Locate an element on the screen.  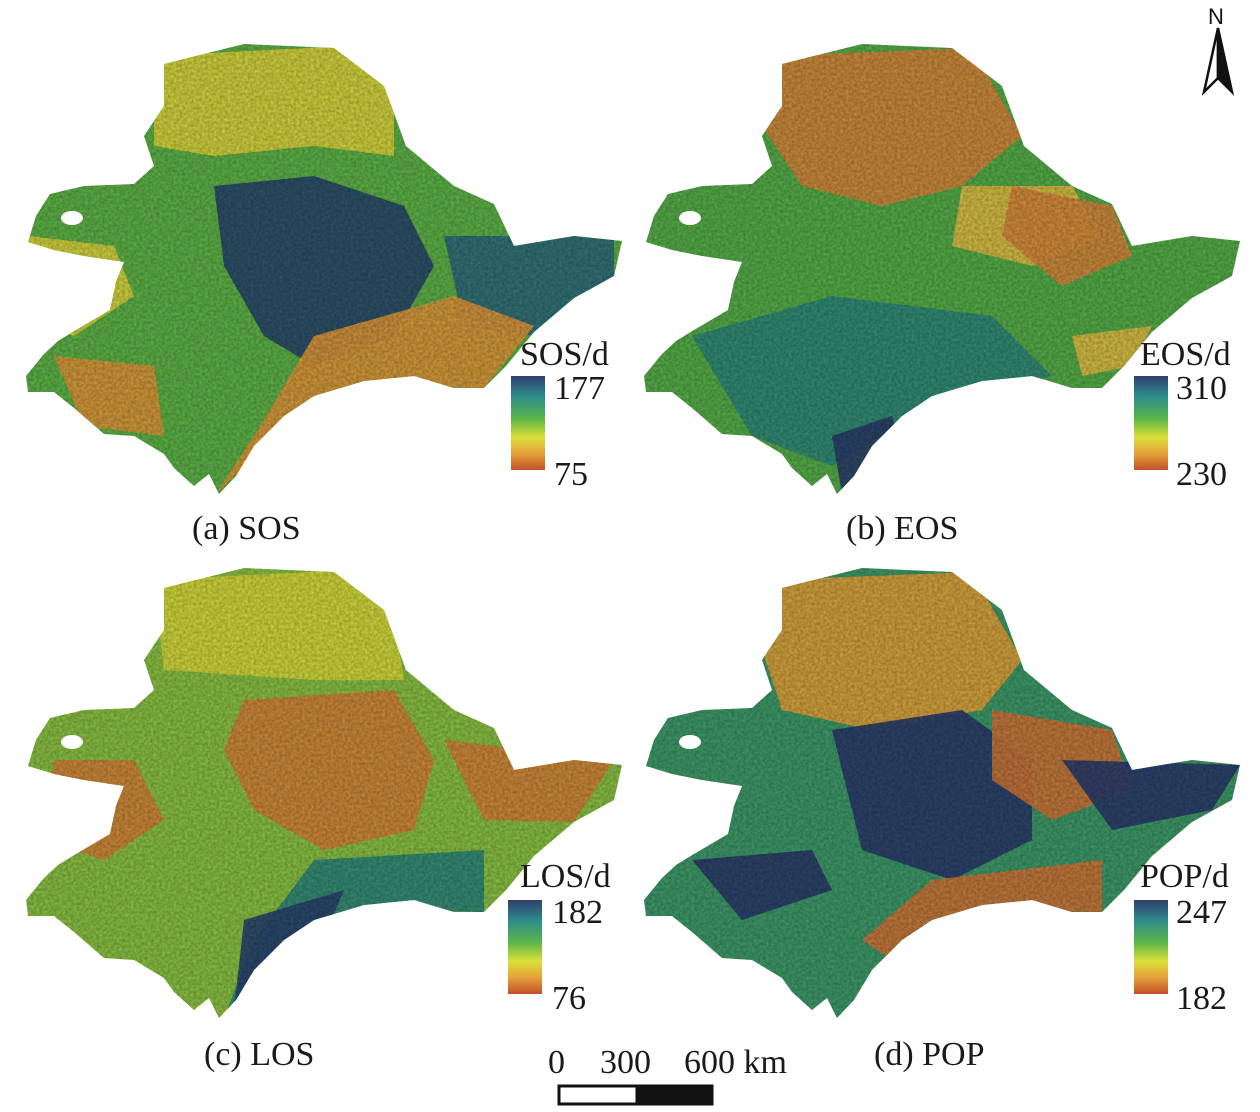
legend-title-pop: POP/d is located at coordinates (1184, 876).